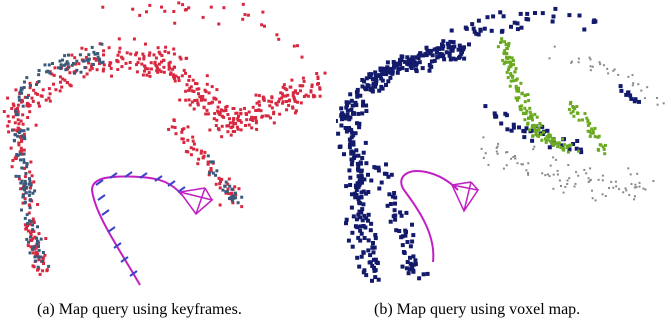  Describe the element at coordinates (405, 79) in the screenshot. I see `voxel-points-dark-arc` at that location.